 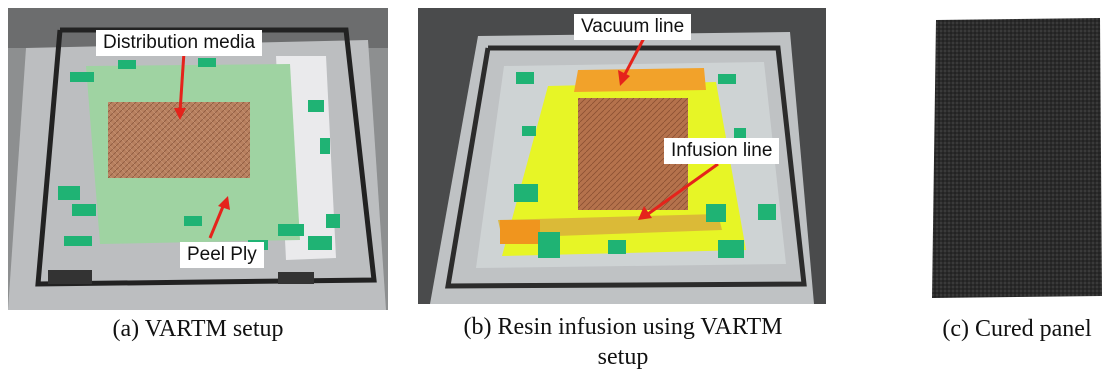 What do you see at coordinates (623, 327) in the screenshot?
I see `caption-resin-infusion-line1: (b) Resin infusion using VARTM` at bounding box center [623, 327].